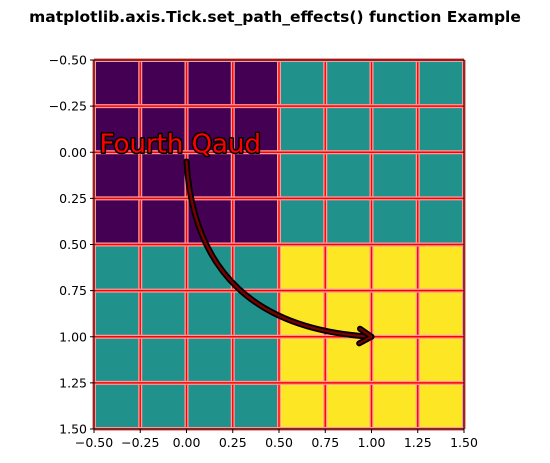  Describe the element at coordinates (372, 442) in the screenshot. I see `x-tick-label: 1.00` at that location.